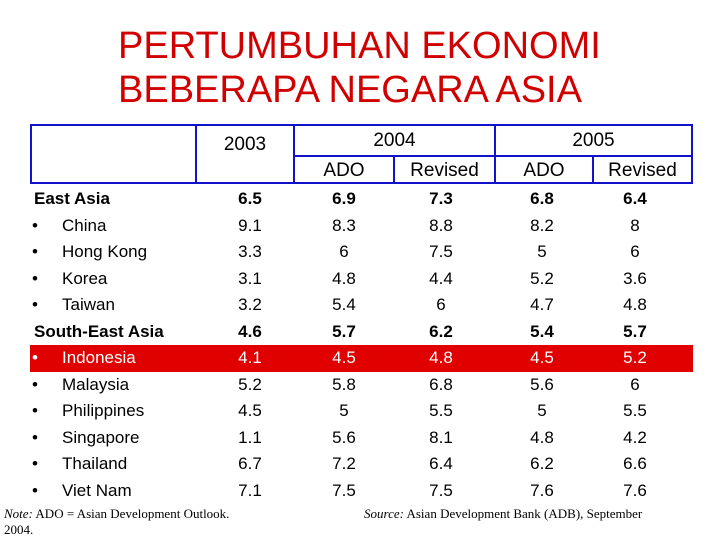 The image size is (720, 540). Describe the element at coordinates (250, 490) in the screenshot. I see `value-cell: 7.1` at that location.